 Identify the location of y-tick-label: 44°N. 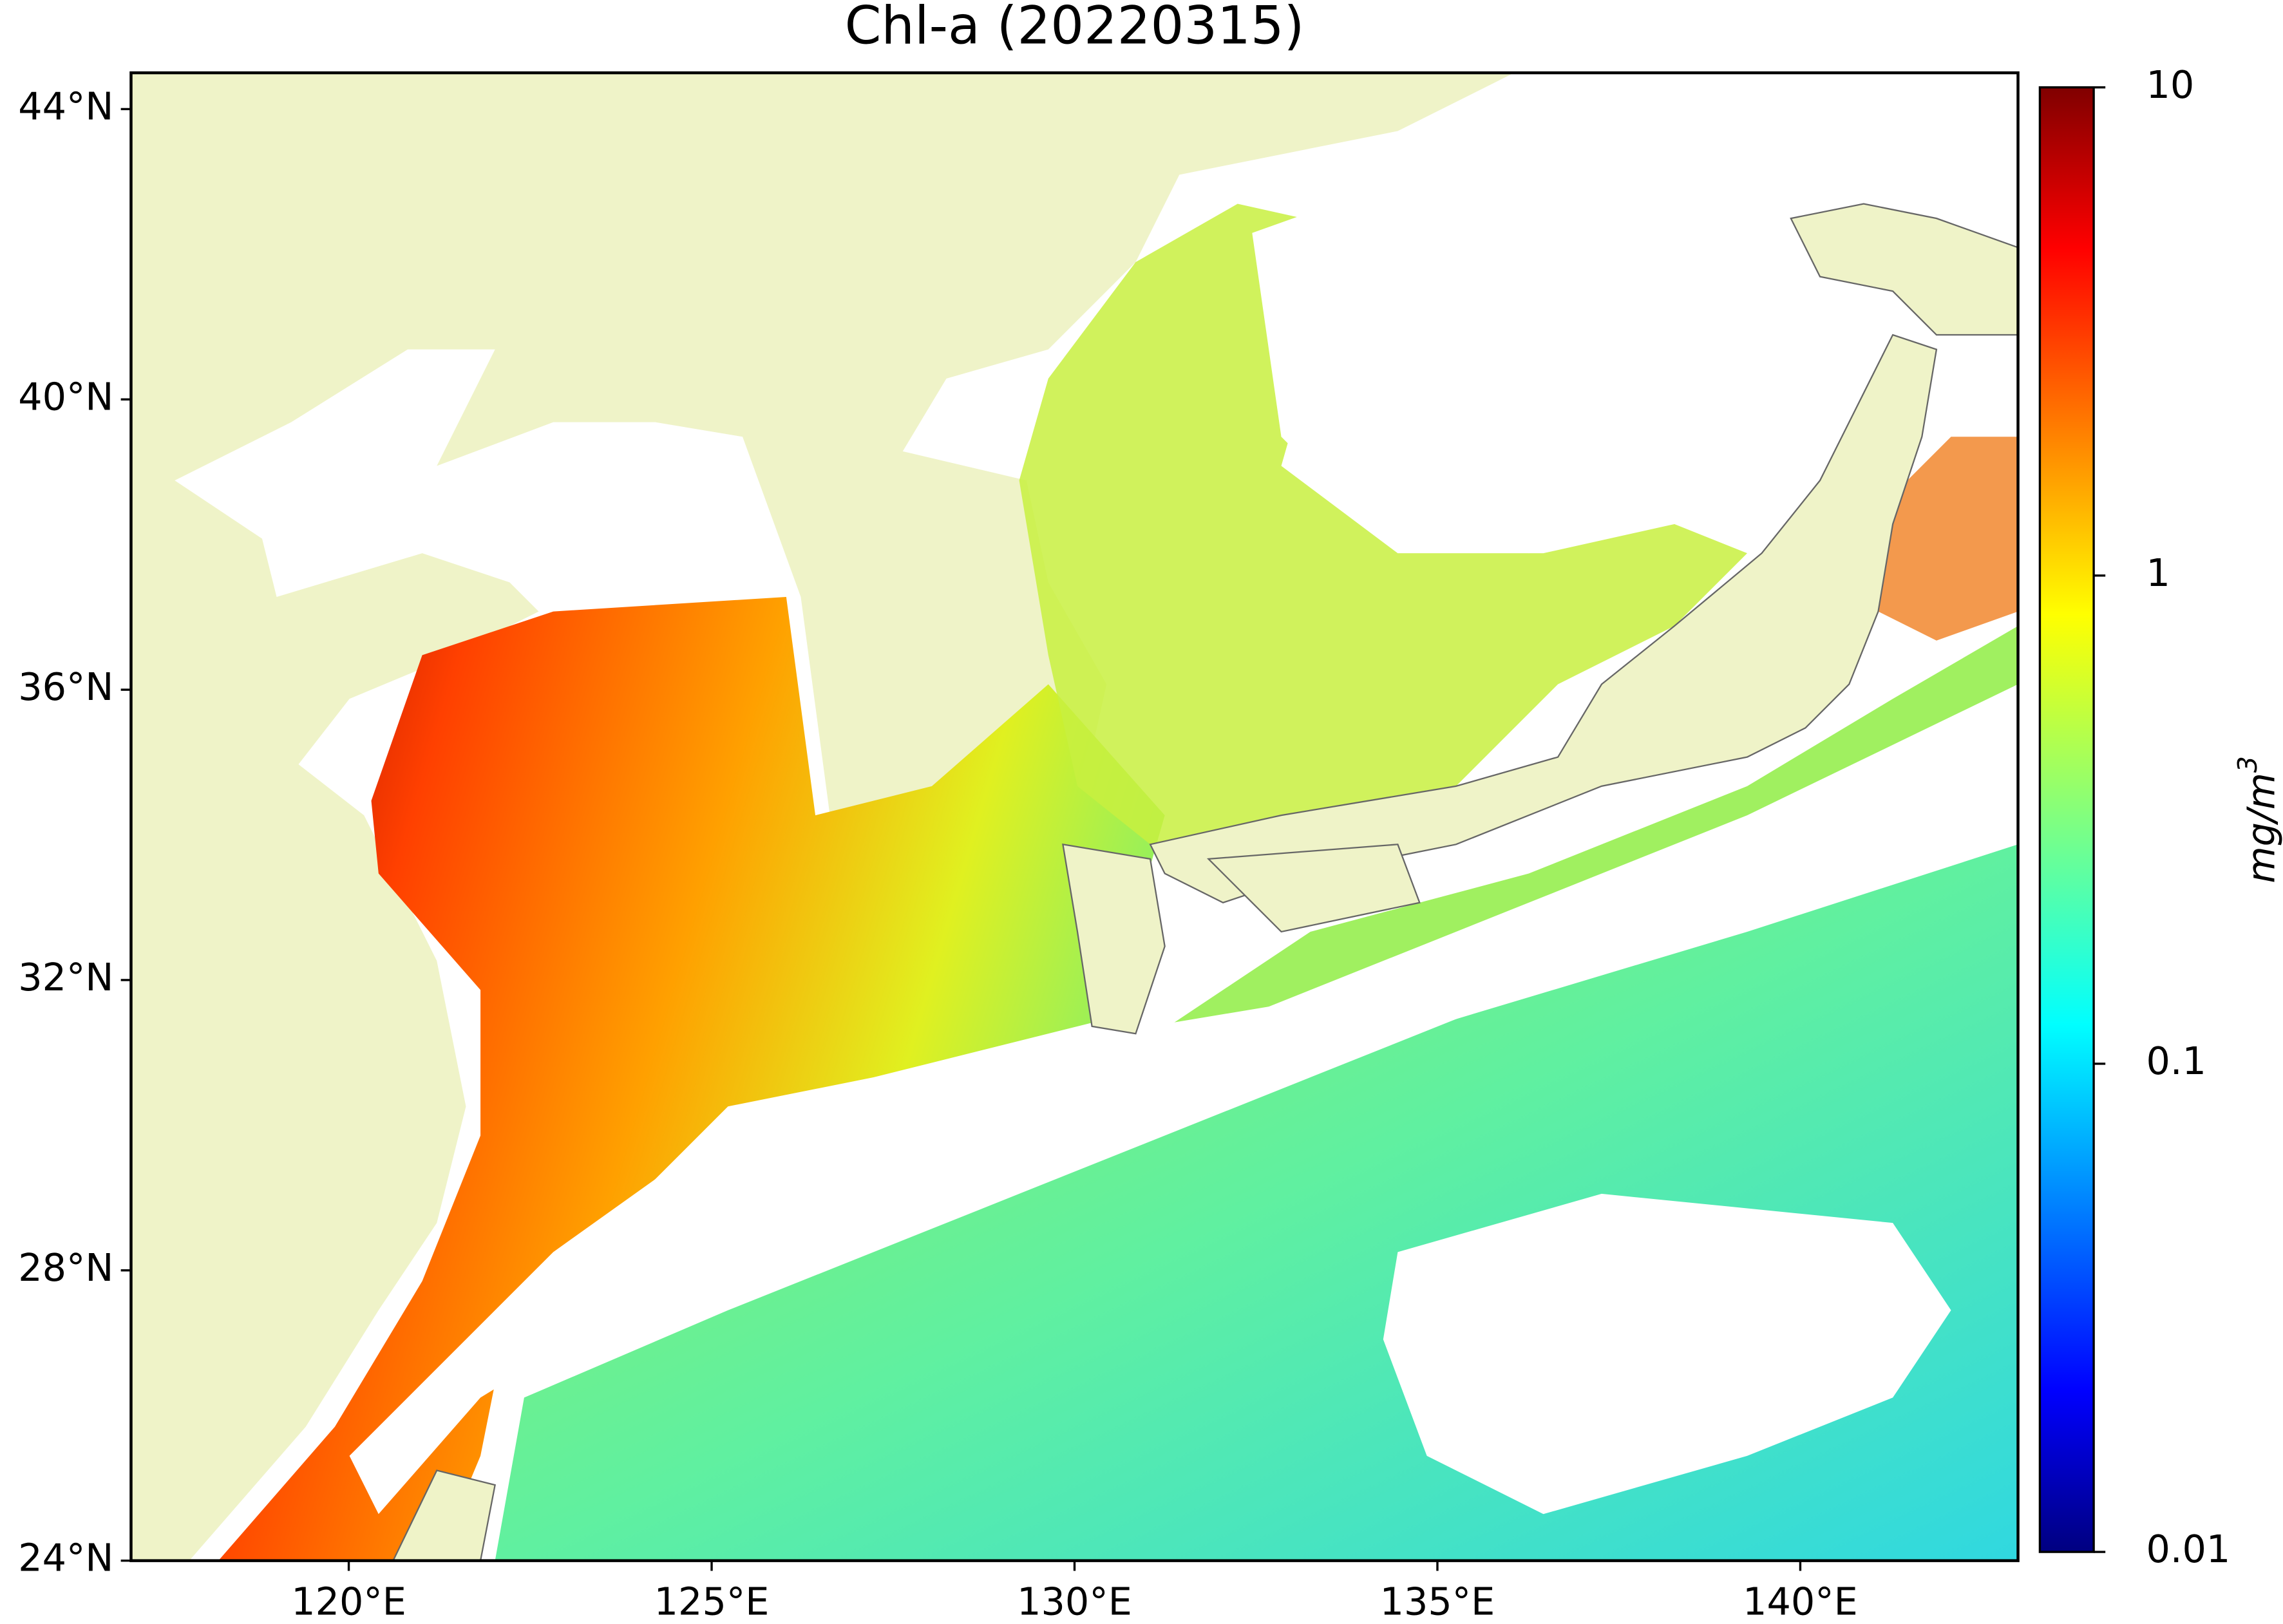
(65, 107).